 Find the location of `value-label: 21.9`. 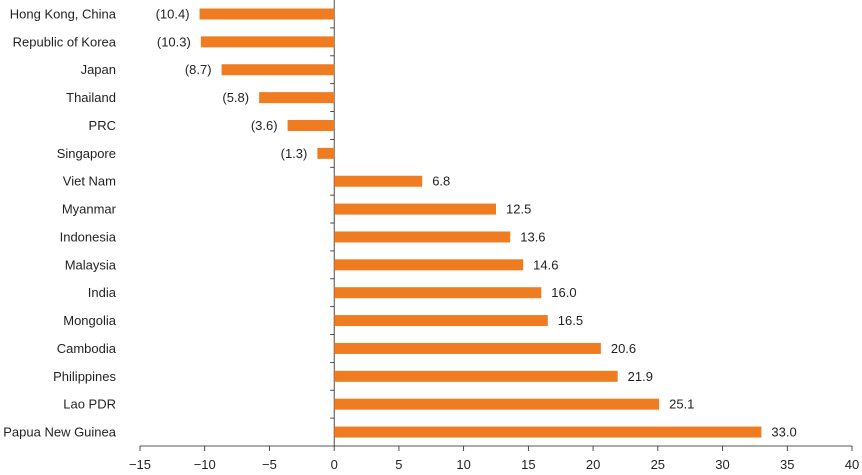

value-label: 21.9 is located at coordinates (640, 376).